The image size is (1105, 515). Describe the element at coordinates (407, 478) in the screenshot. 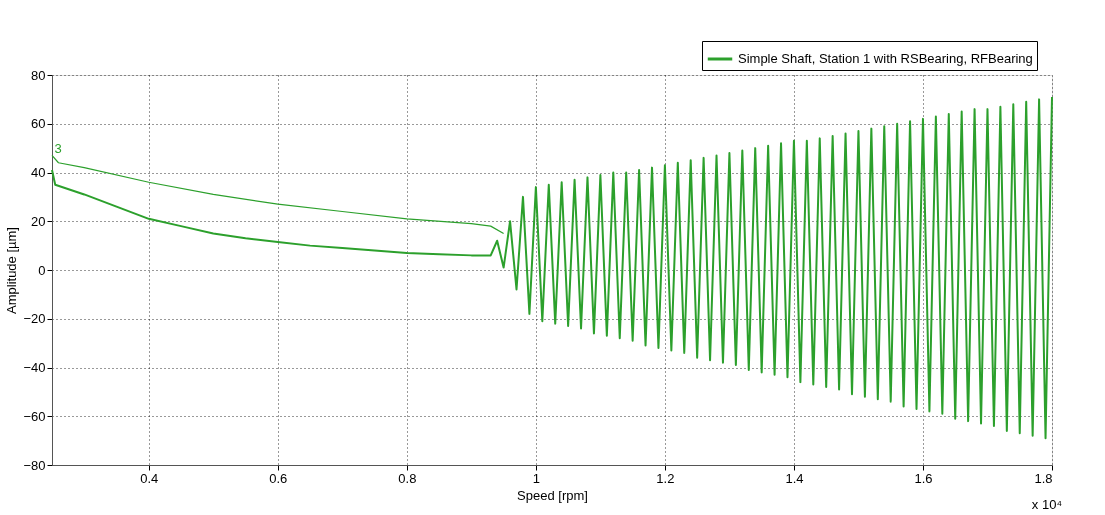

I see `x-tick-label: 0.8` at that location.